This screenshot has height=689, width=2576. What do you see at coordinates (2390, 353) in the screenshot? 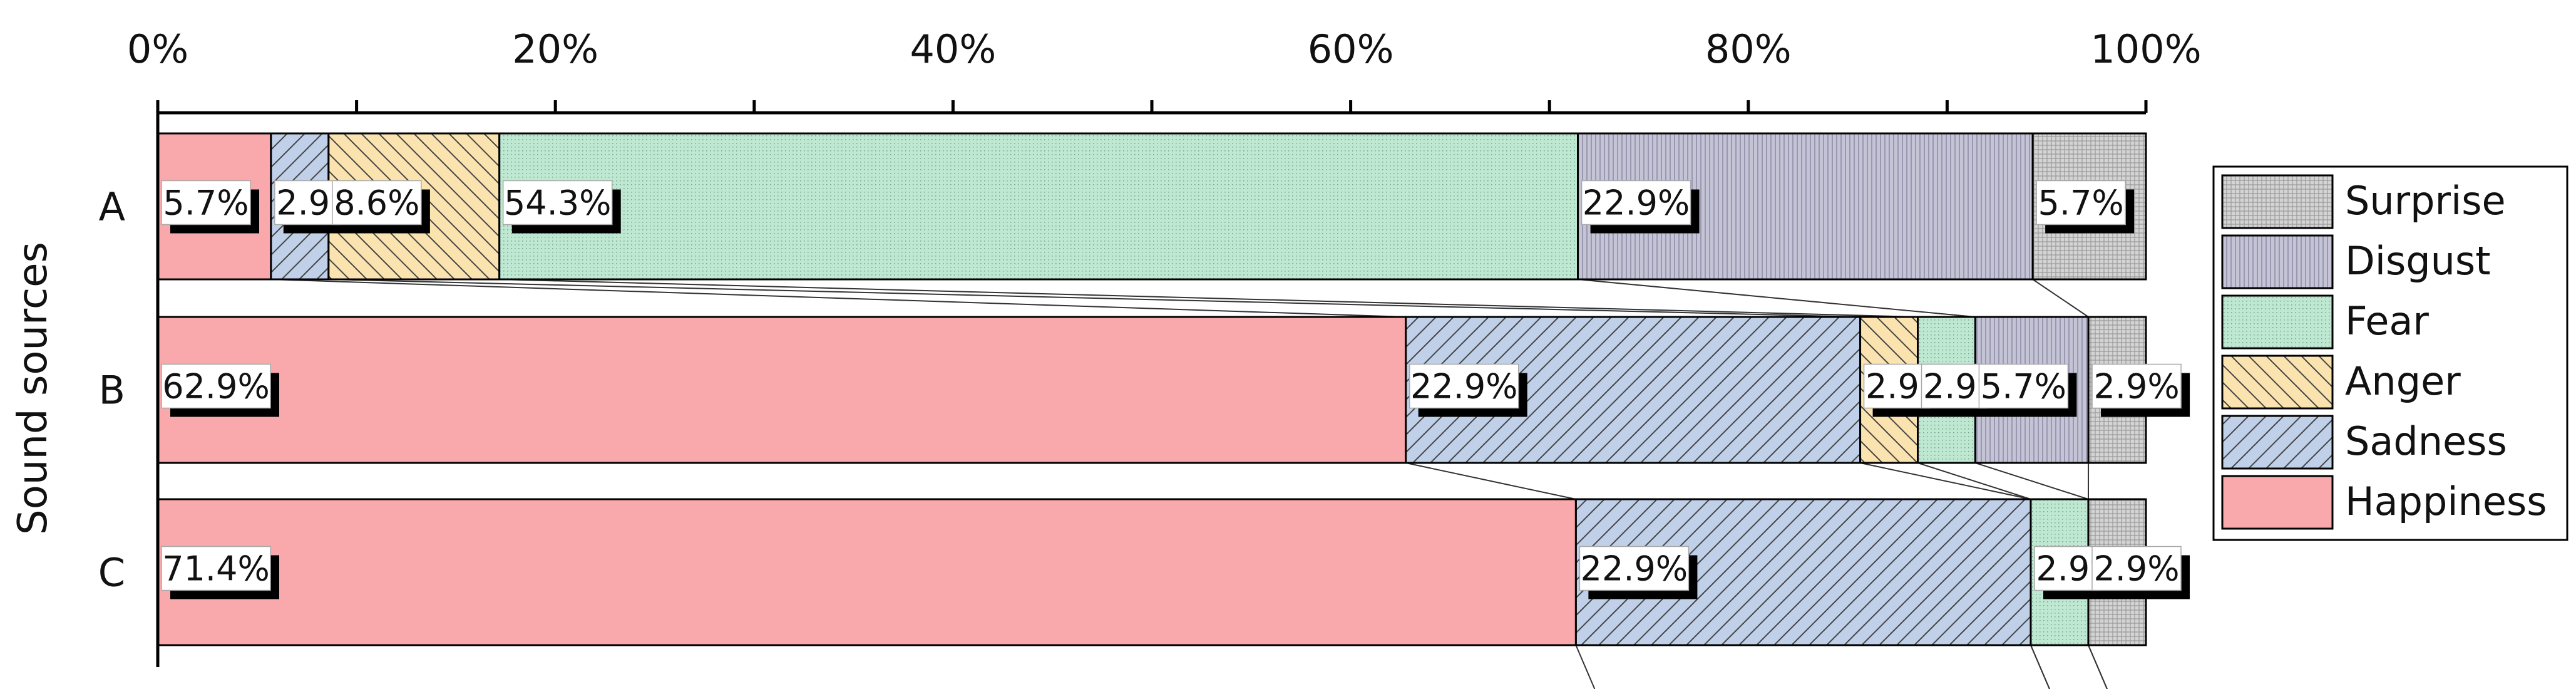
I see `legend: Surprise Disgust Fear Anger Sadness Happiness` at bounding box center [2390, 353].